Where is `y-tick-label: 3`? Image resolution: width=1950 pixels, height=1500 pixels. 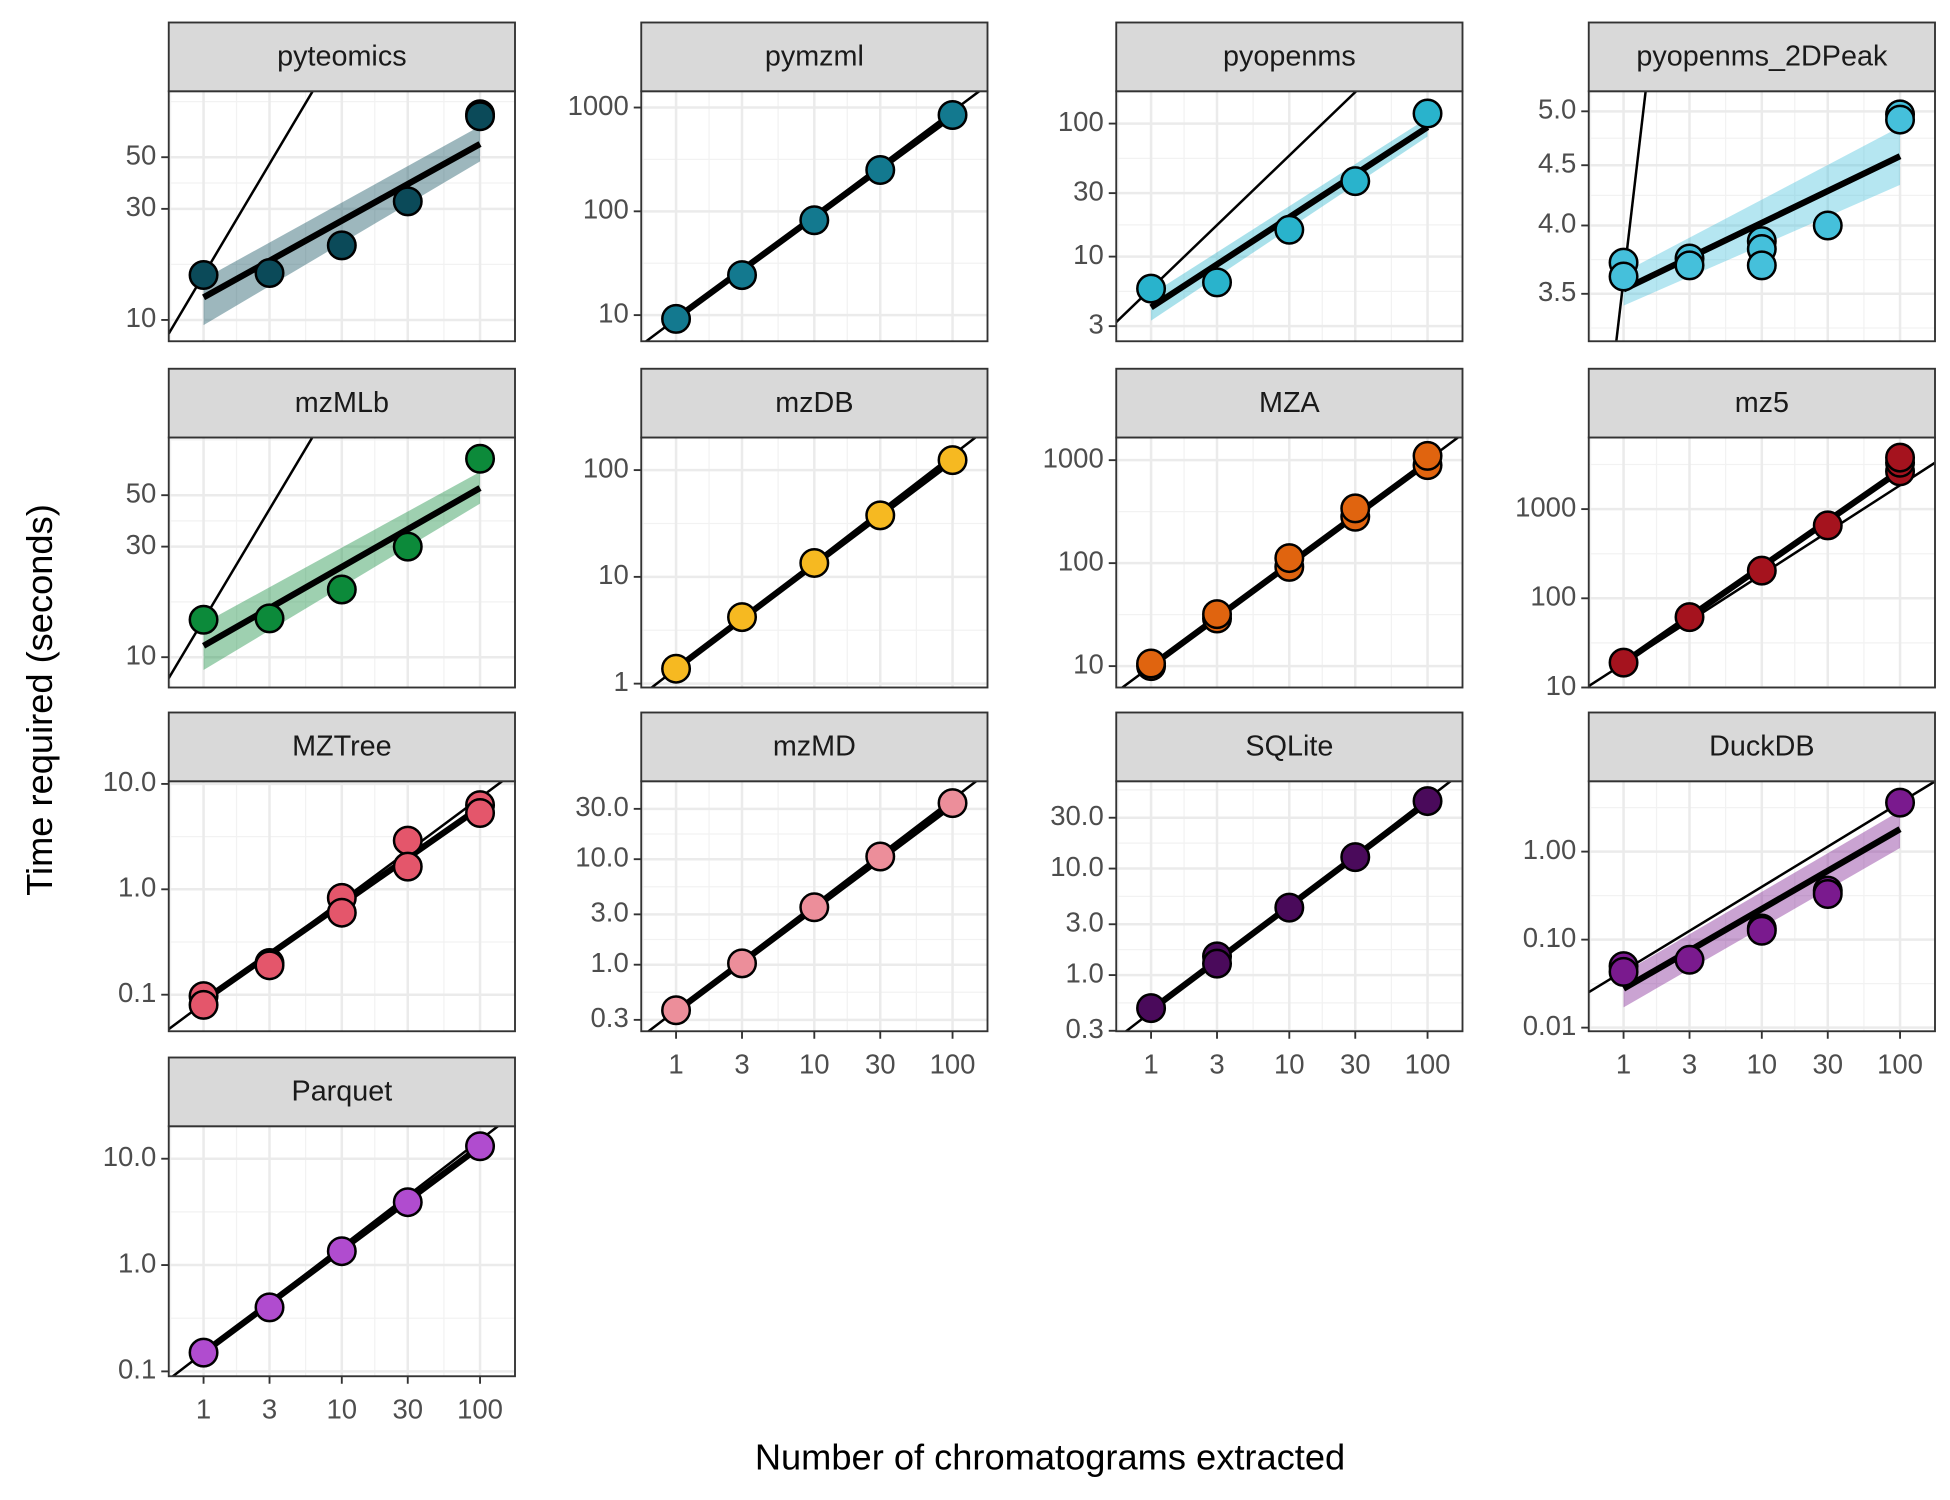
y-tick-label: 3 is located at coordinates (1095, 323).